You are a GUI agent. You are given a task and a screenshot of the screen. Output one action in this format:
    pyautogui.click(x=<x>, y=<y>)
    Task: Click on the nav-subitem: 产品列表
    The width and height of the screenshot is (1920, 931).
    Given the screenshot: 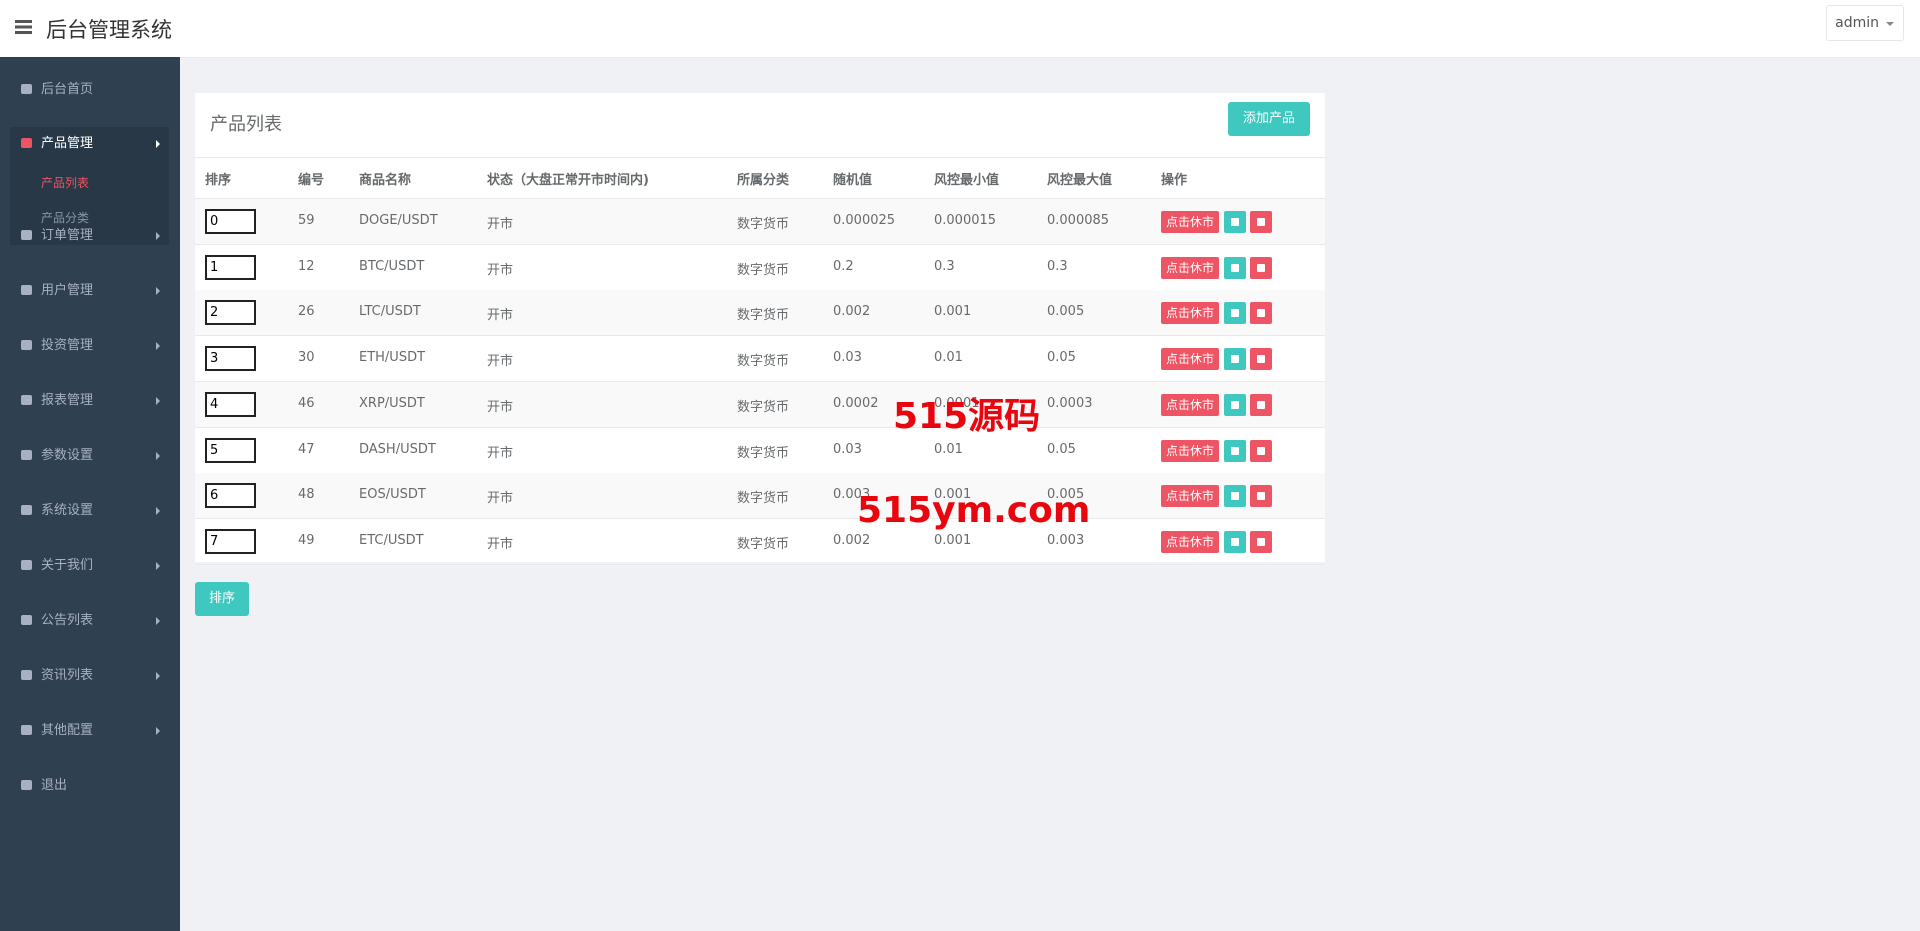 What is the action you would take?
    pyautogui.click(x=65, y=183)
    